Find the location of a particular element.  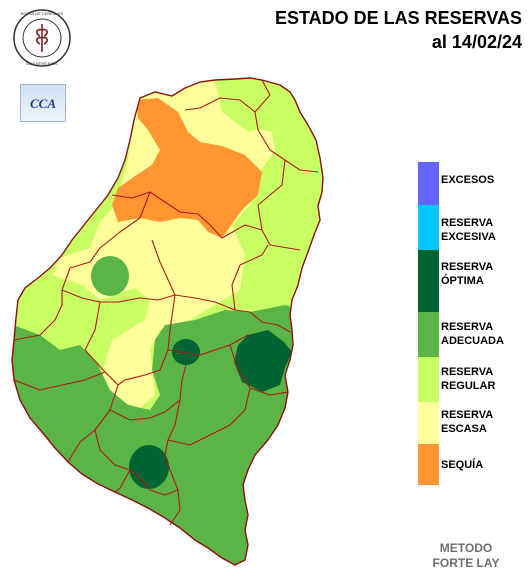

legend-swatch-reserva-adecuada is located at coordinates (428, 334).